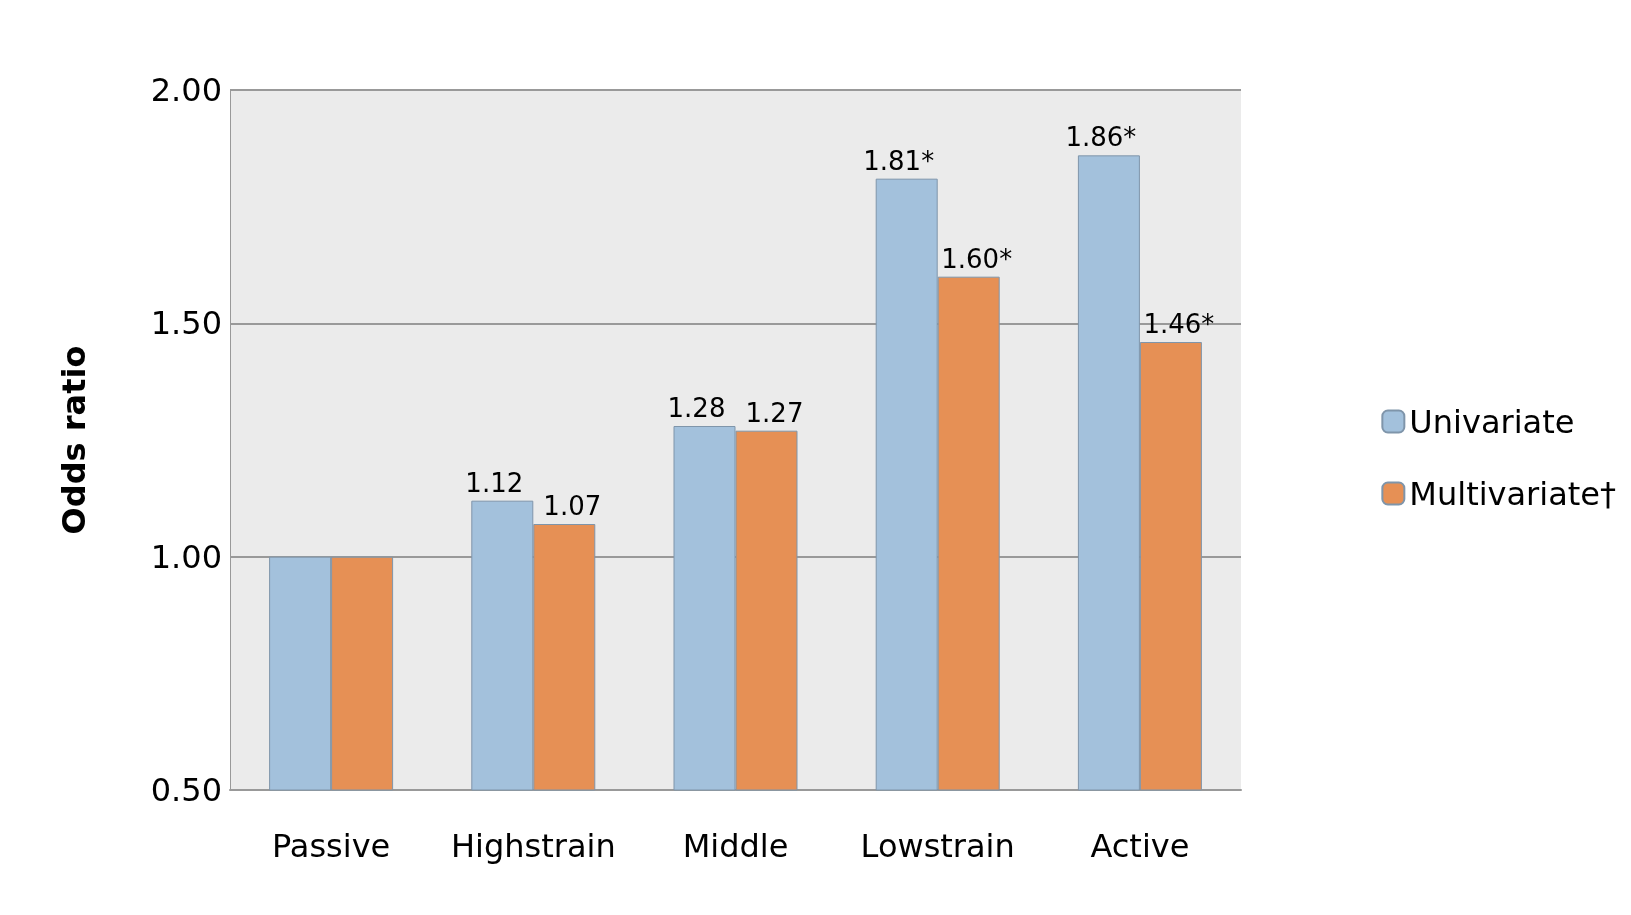 Image resolution: width=1631 pixels, height=915 pixels. Describe the element at coordinates (186, 556) in the screenshot. I see `y-tick-label: 1.00` at that location.